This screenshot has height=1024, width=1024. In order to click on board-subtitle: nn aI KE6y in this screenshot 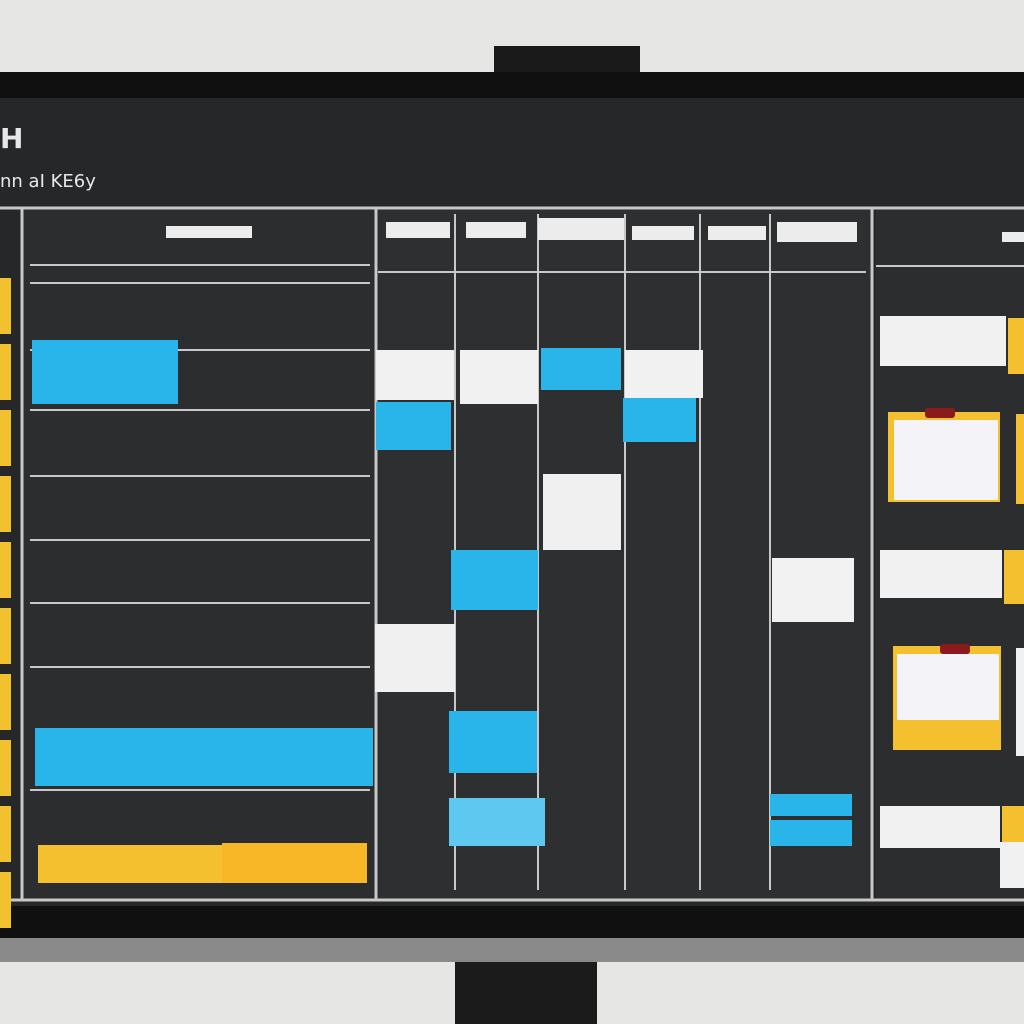, I will do `click(48, 181)`.